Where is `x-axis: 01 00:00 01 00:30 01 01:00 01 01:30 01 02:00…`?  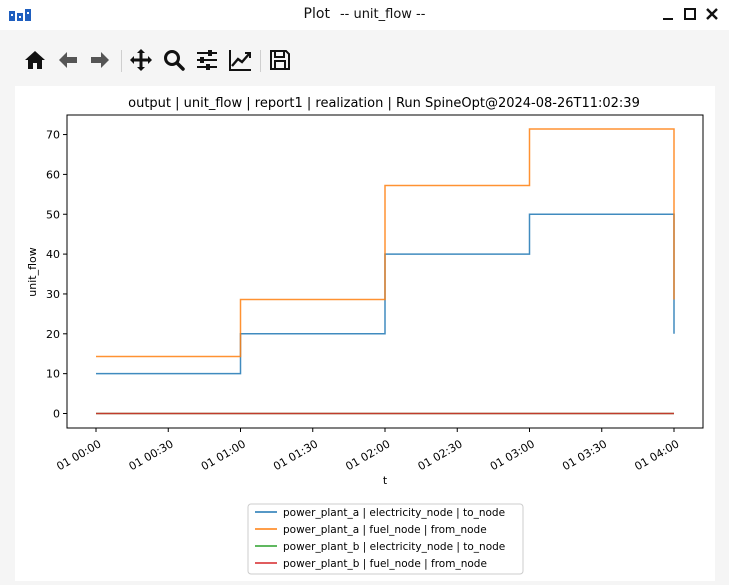
x-axis: 01 00:00 01 00:30 01 01:00 01 01:30 01 02:00… is located at coordinates (368, 450).